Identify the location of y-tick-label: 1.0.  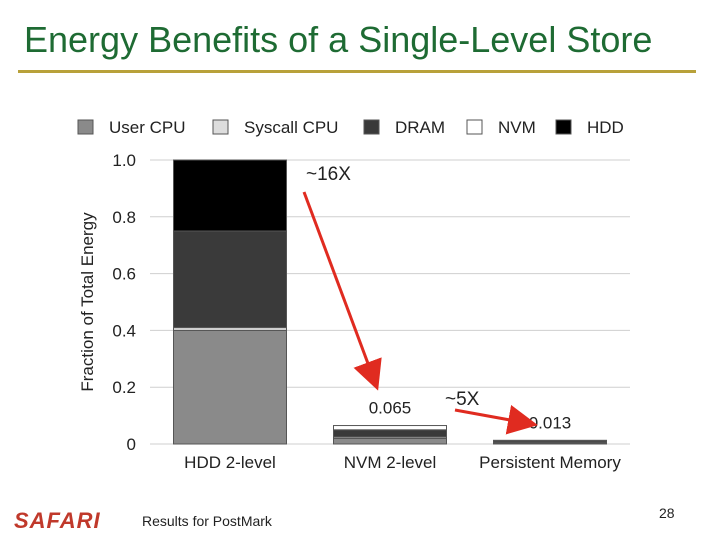
(124, 160).